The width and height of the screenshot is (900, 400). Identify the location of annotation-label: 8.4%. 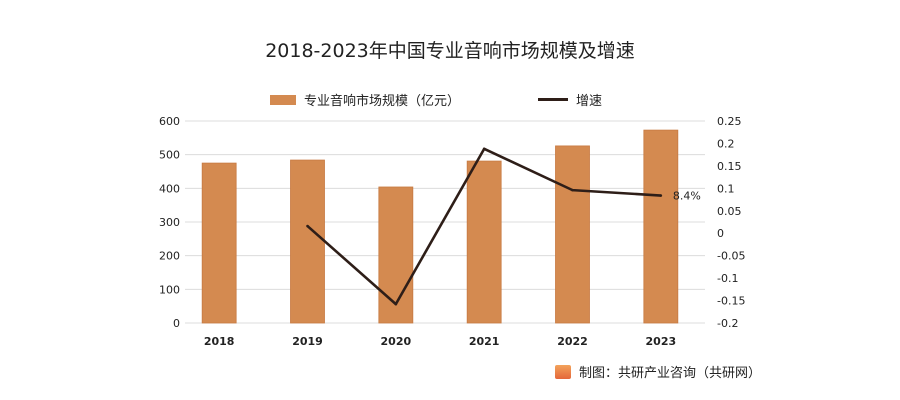
(687, 196).